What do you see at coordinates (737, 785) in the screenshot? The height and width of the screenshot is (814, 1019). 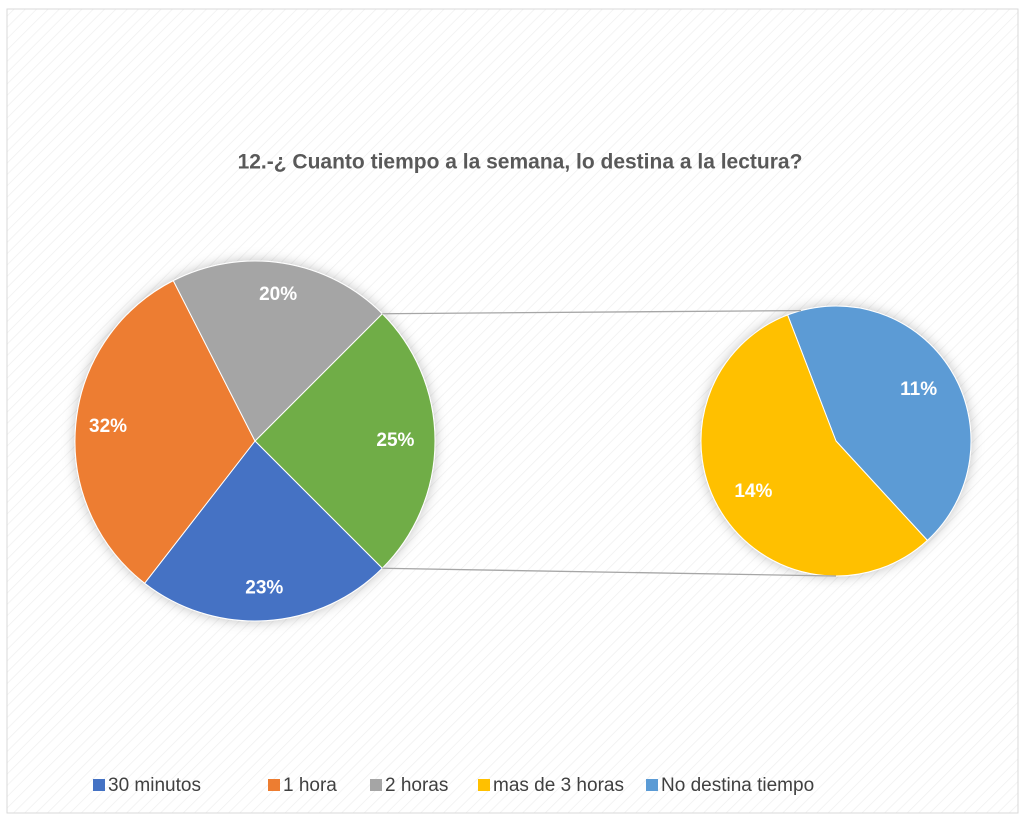 I see `legend-label: No destina tiempo` at bounding box center [737, 785].